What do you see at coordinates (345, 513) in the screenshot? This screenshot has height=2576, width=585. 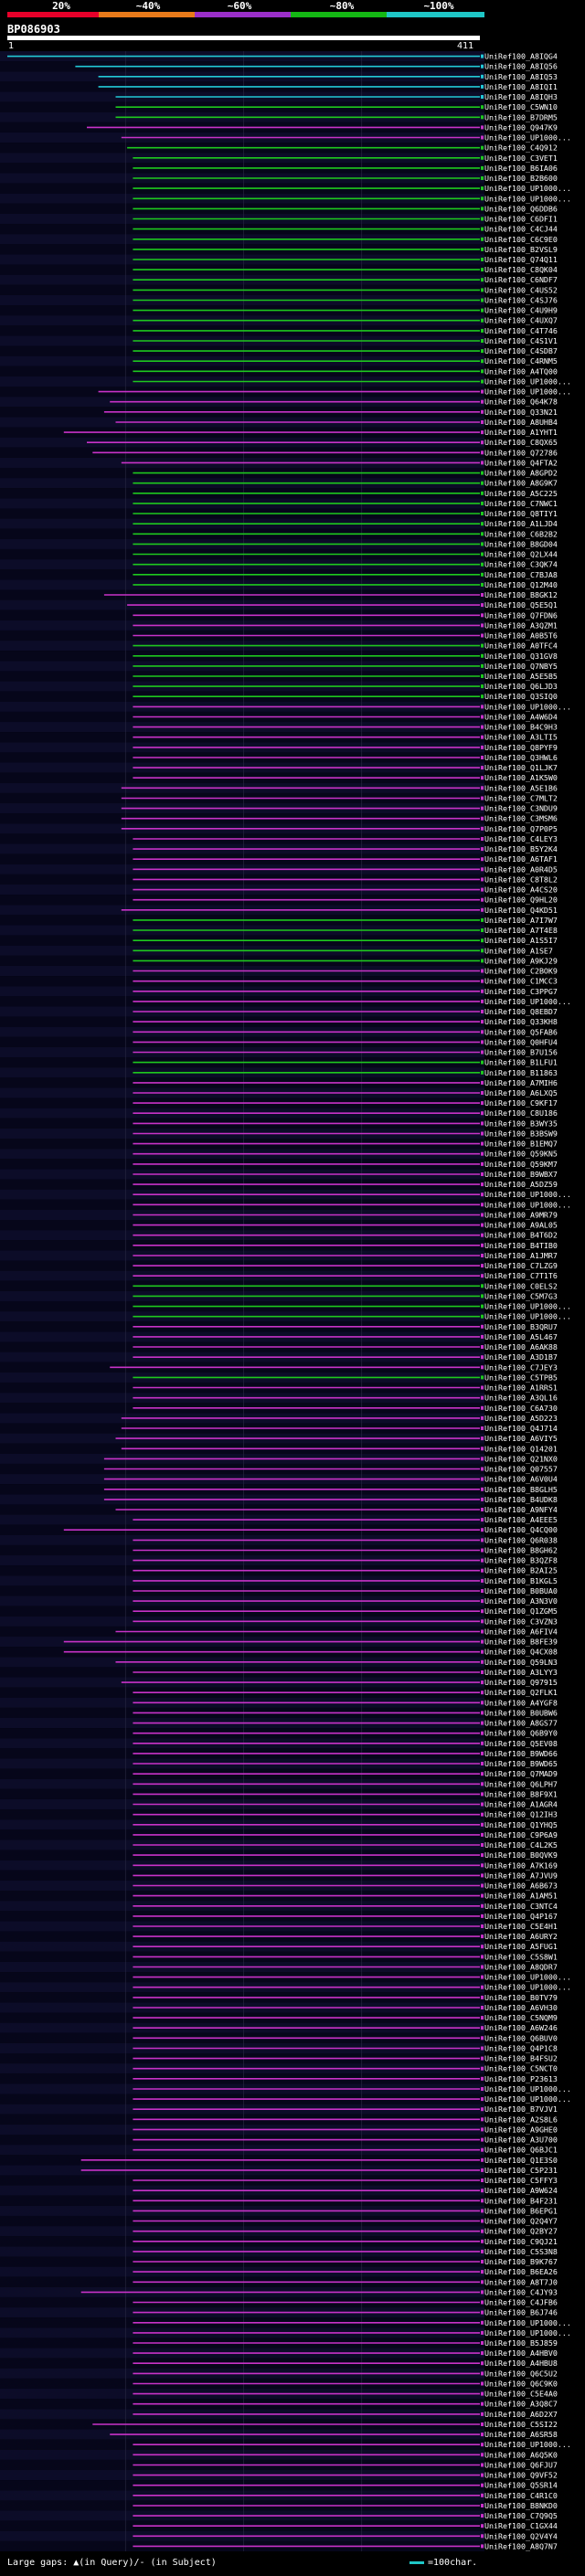 I see `hit-row: UniRef100_Q8TIY1` at bounding box center [345, 513].